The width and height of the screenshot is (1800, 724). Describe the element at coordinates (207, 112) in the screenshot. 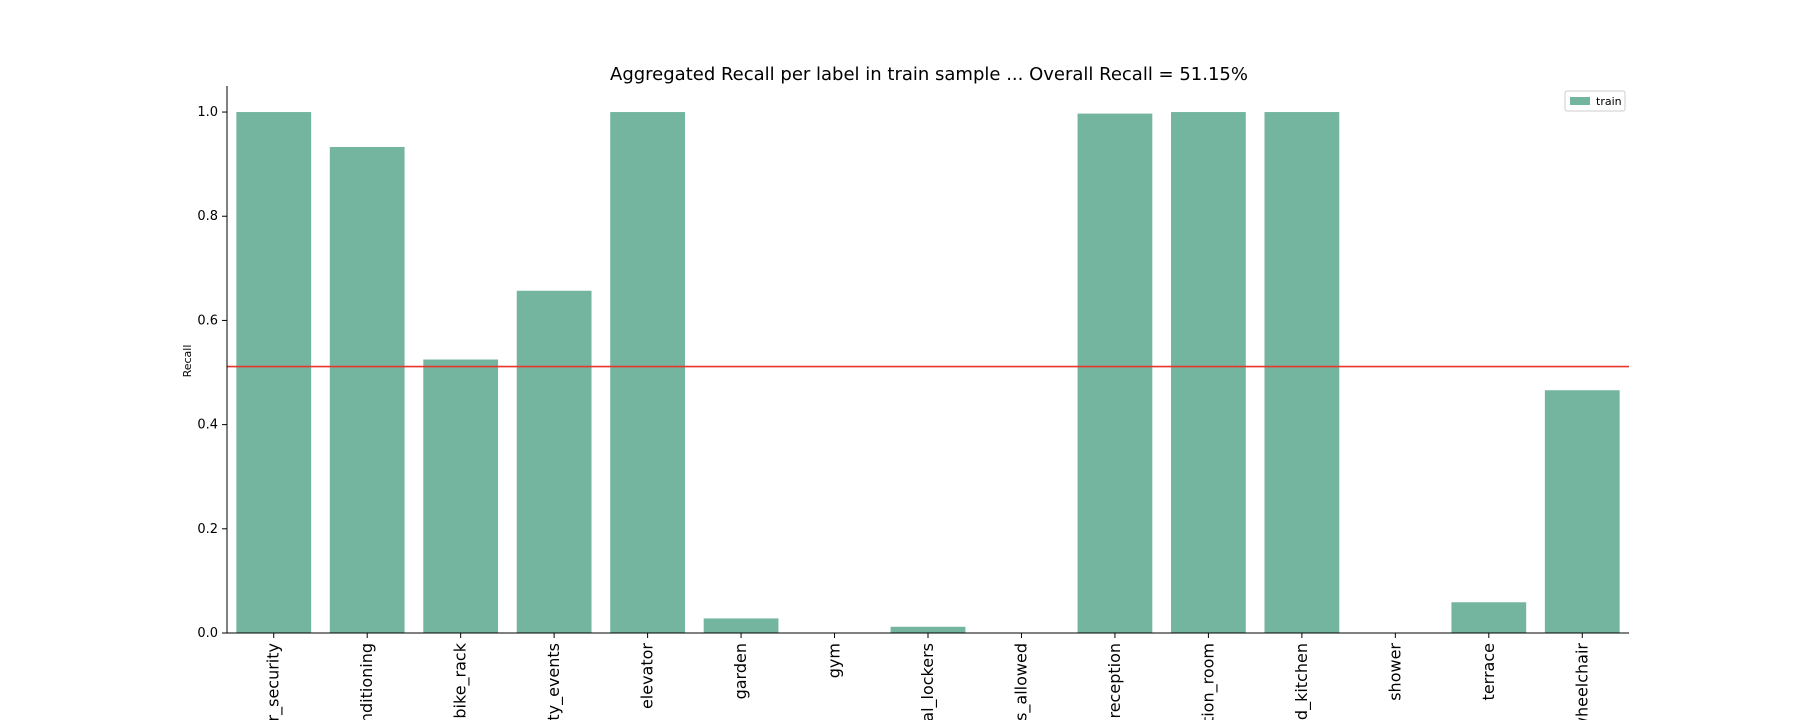

I see `y-tick-label: 1.0` at that location.